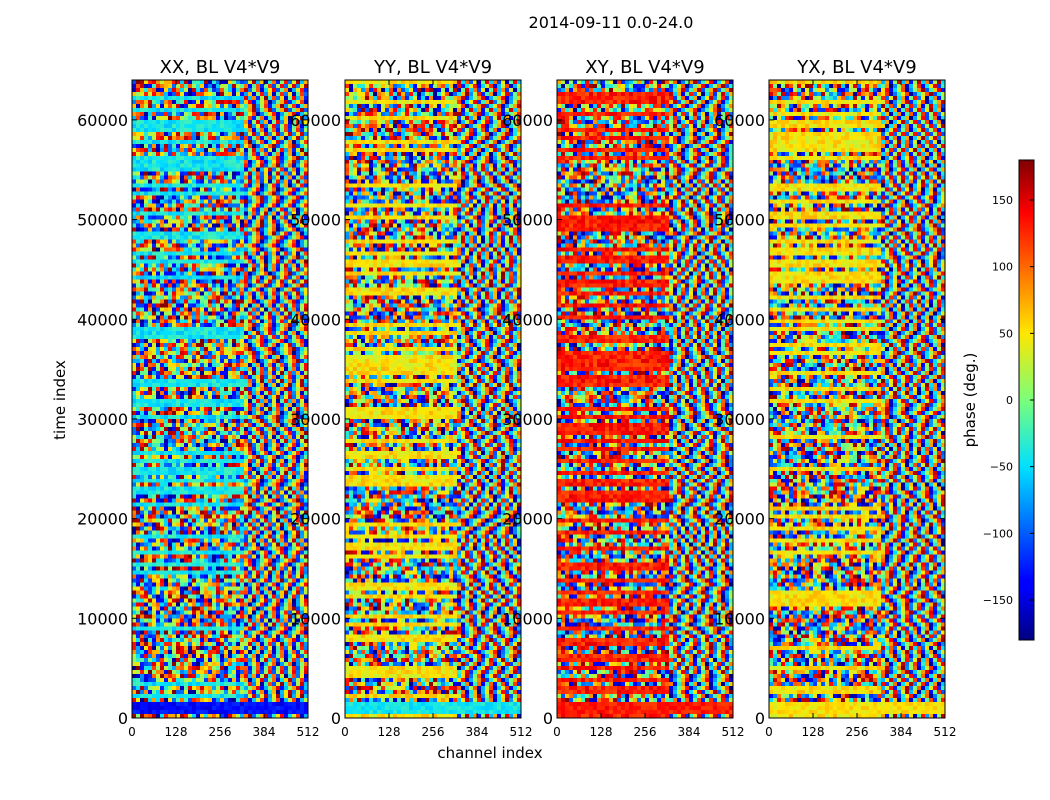  What do you see at coordinates (1006, 333) in the screenshot?
I see `colorbar-tick-label: 50` at bounding box center [1006, 333].